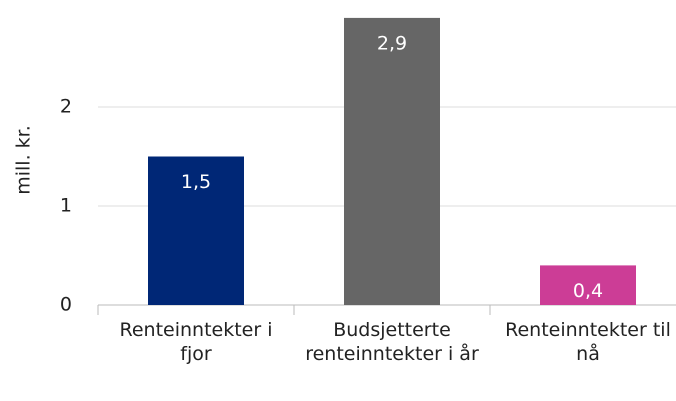  Describe the element at coordinates (588, 342) in the screenshot. I see `x-tick-label: Renteinntekter til nå` at that location.